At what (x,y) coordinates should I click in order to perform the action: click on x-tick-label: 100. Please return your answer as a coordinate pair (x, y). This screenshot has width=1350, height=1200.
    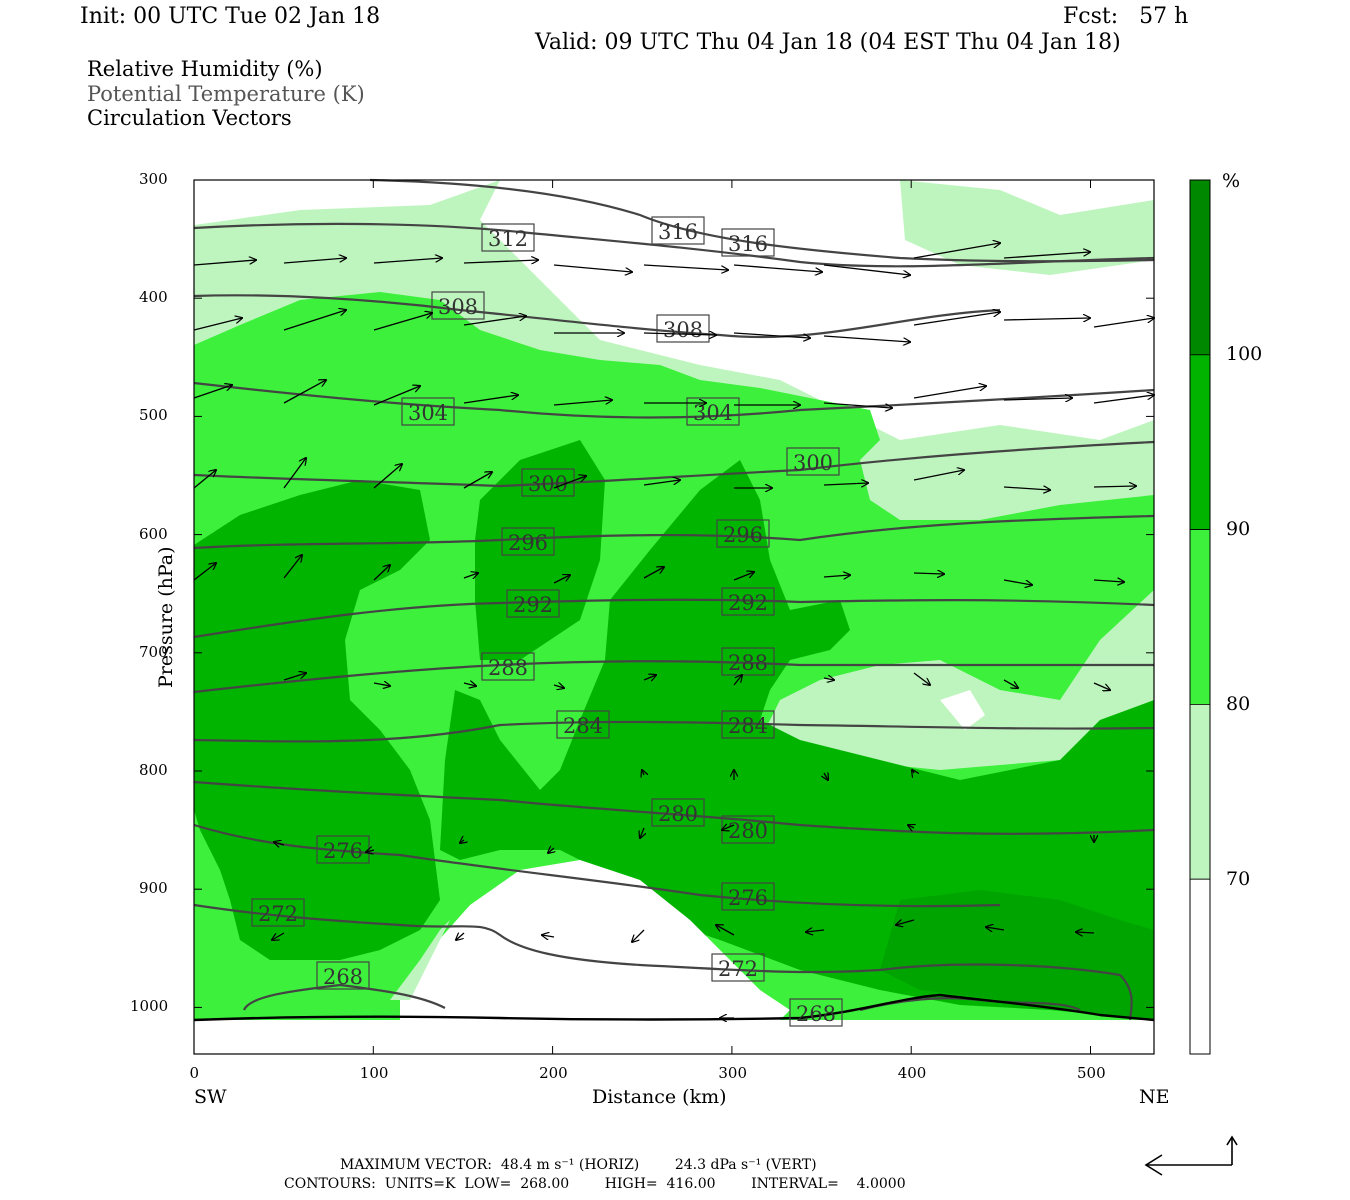
    Looking at the image, I should click on (374, 1073).